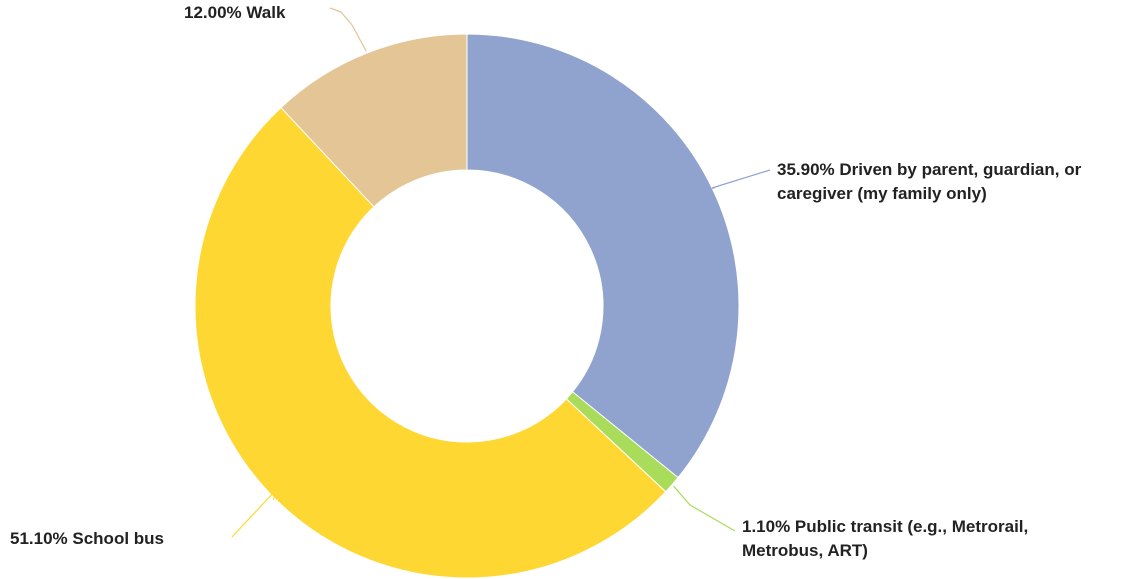 The height and width of the screenshot is (579, 1143). What do you see at coordinates (348, 29) in the screenshot?
I see `leader-line-walk` at bounding box center [348, 29].